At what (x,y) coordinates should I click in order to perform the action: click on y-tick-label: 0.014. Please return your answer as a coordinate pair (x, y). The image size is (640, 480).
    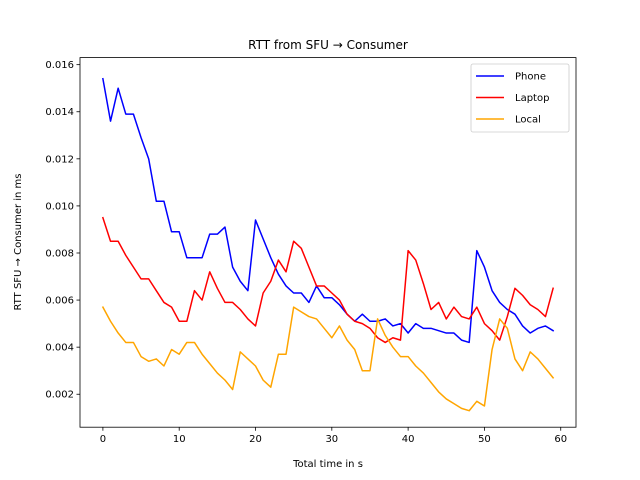
    Looking at the image, I should click on (59, 112).